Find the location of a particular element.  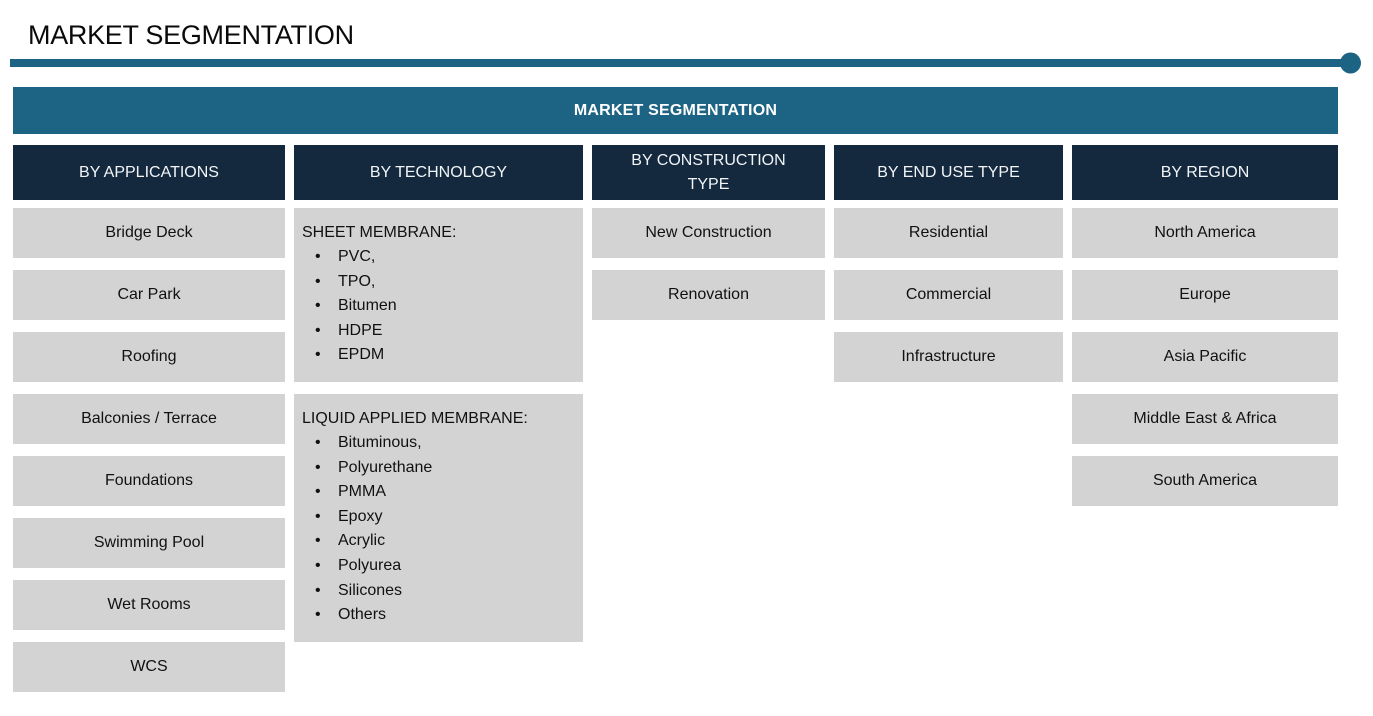

bullet-item: Polyurea is located at coordinates (438, 566).